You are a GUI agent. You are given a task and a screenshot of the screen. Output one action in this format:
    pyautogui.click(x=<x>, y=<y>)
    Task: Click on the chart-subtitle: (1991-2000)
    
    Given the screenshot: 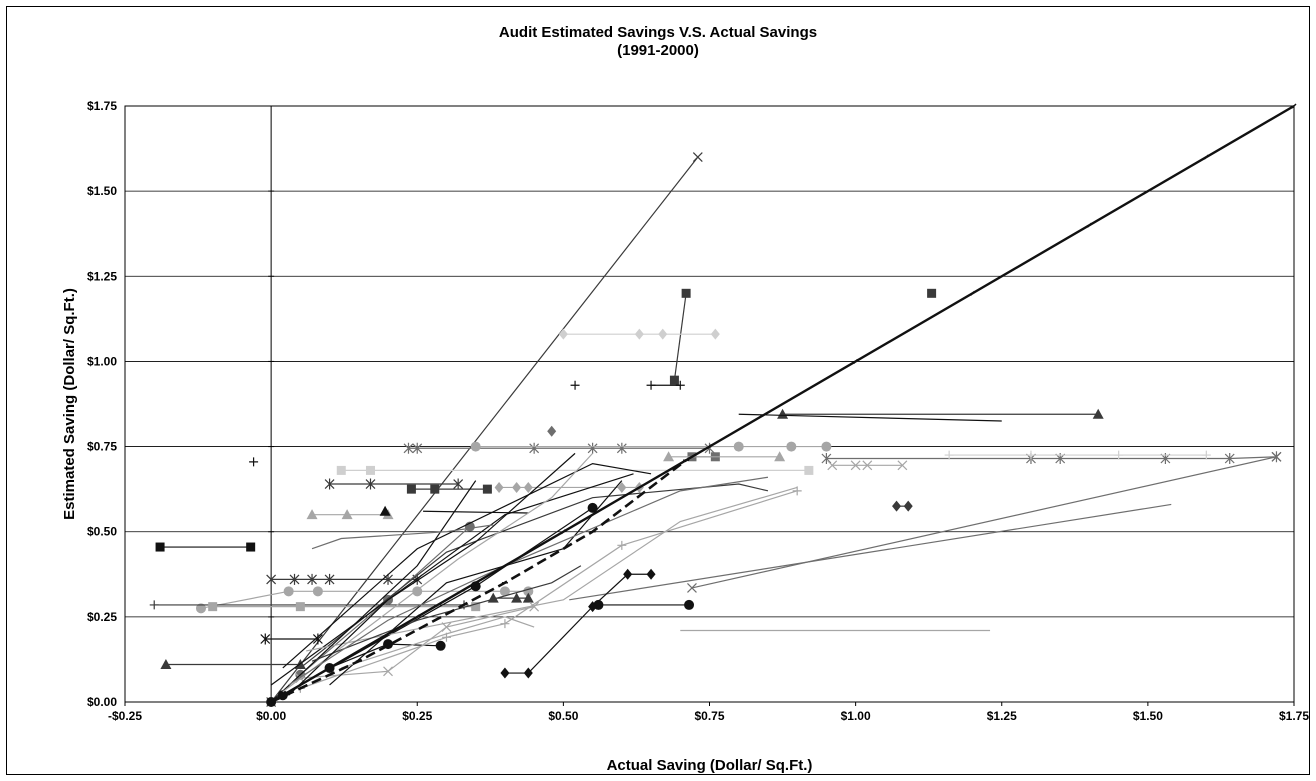 What is the action you would take?
    pyautogui.click(x=658, y=50)
    